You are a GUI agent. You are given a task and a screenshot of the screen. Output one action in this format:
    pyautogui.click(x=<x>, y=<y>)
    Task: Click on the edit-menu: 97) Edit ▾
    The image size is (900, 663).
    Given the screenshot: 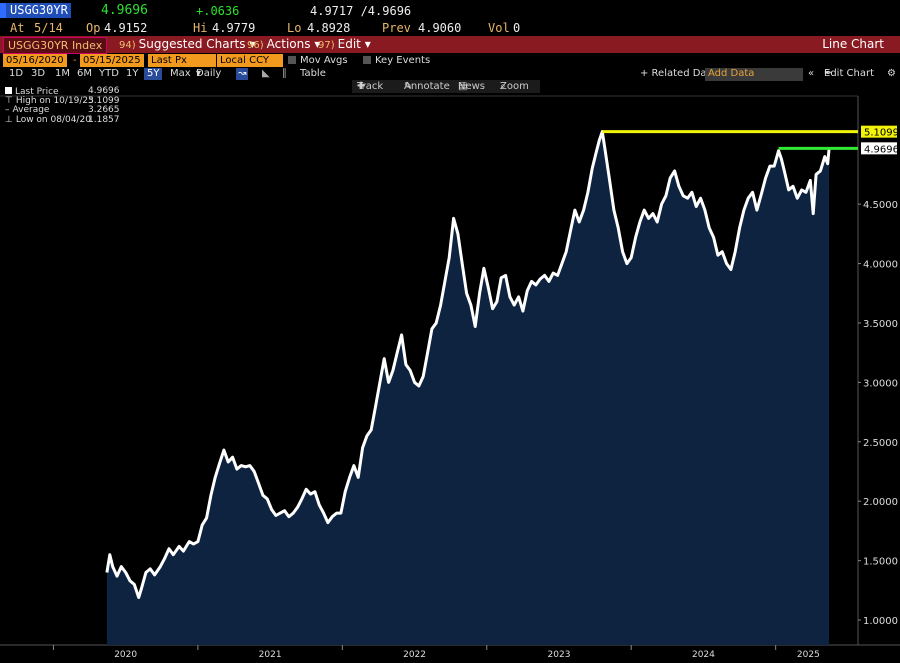 What is the action you would take?
    pyautogui.click(x=344, y=45)
    